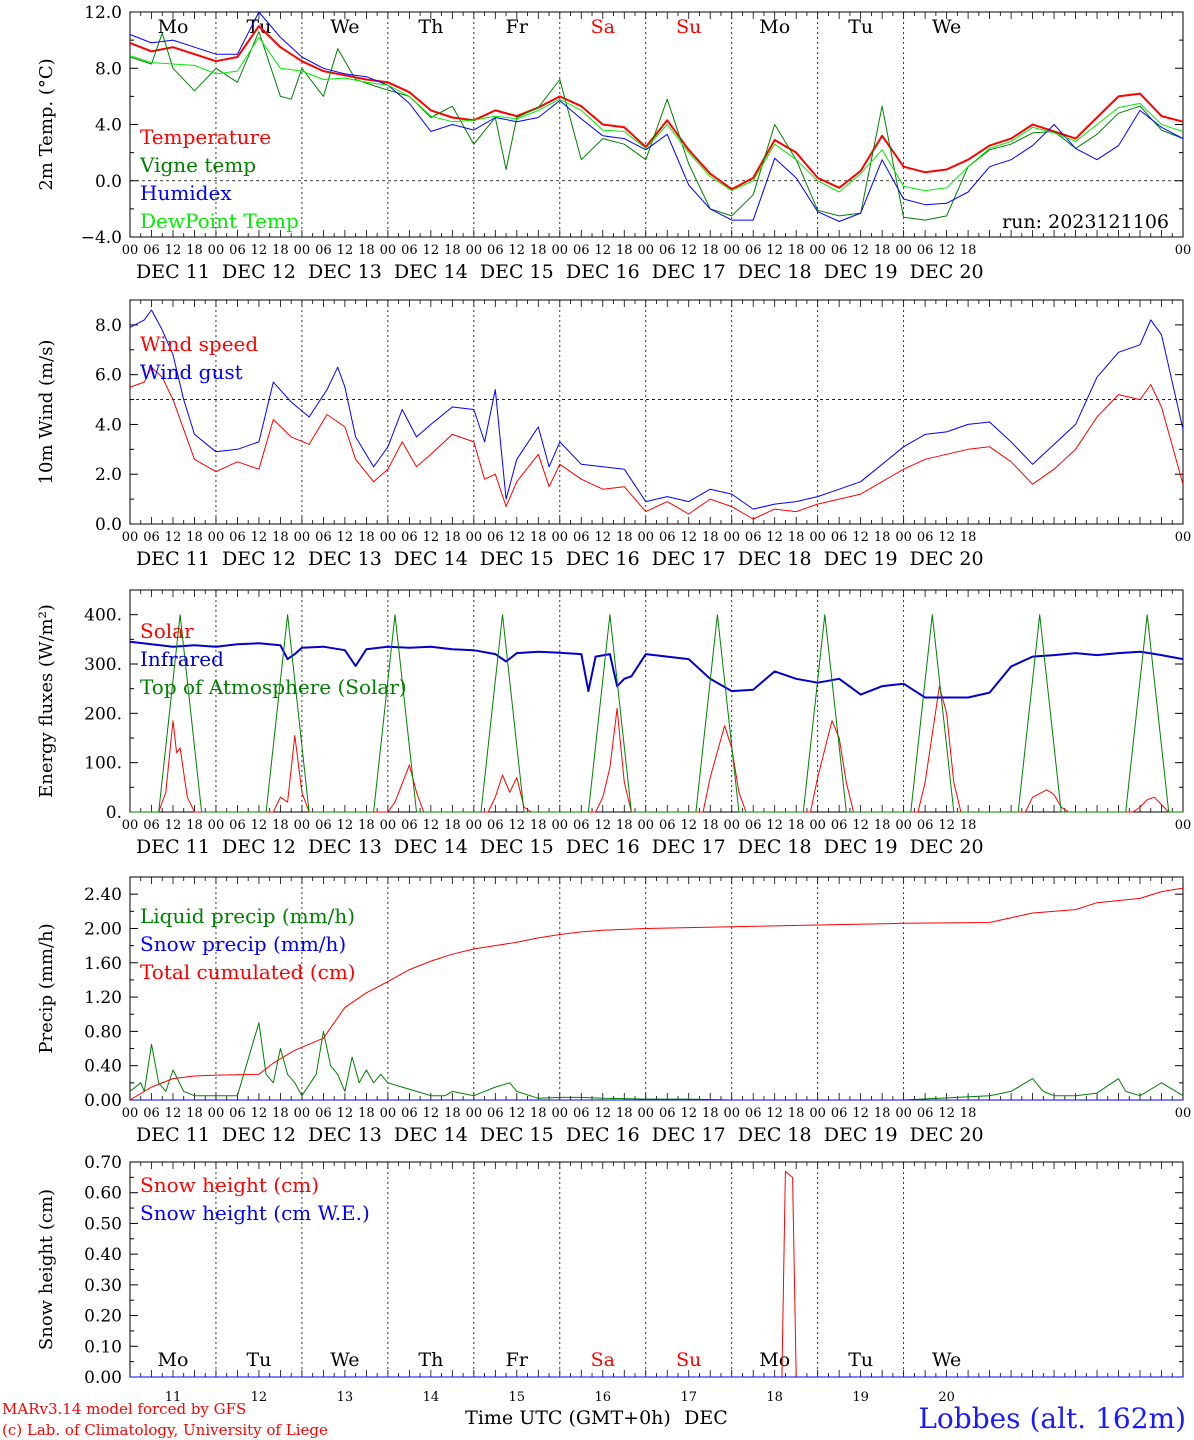  Describe the element at coordinates (603, 1360) in the screenshot. I see `day-label: Sa` at that location.